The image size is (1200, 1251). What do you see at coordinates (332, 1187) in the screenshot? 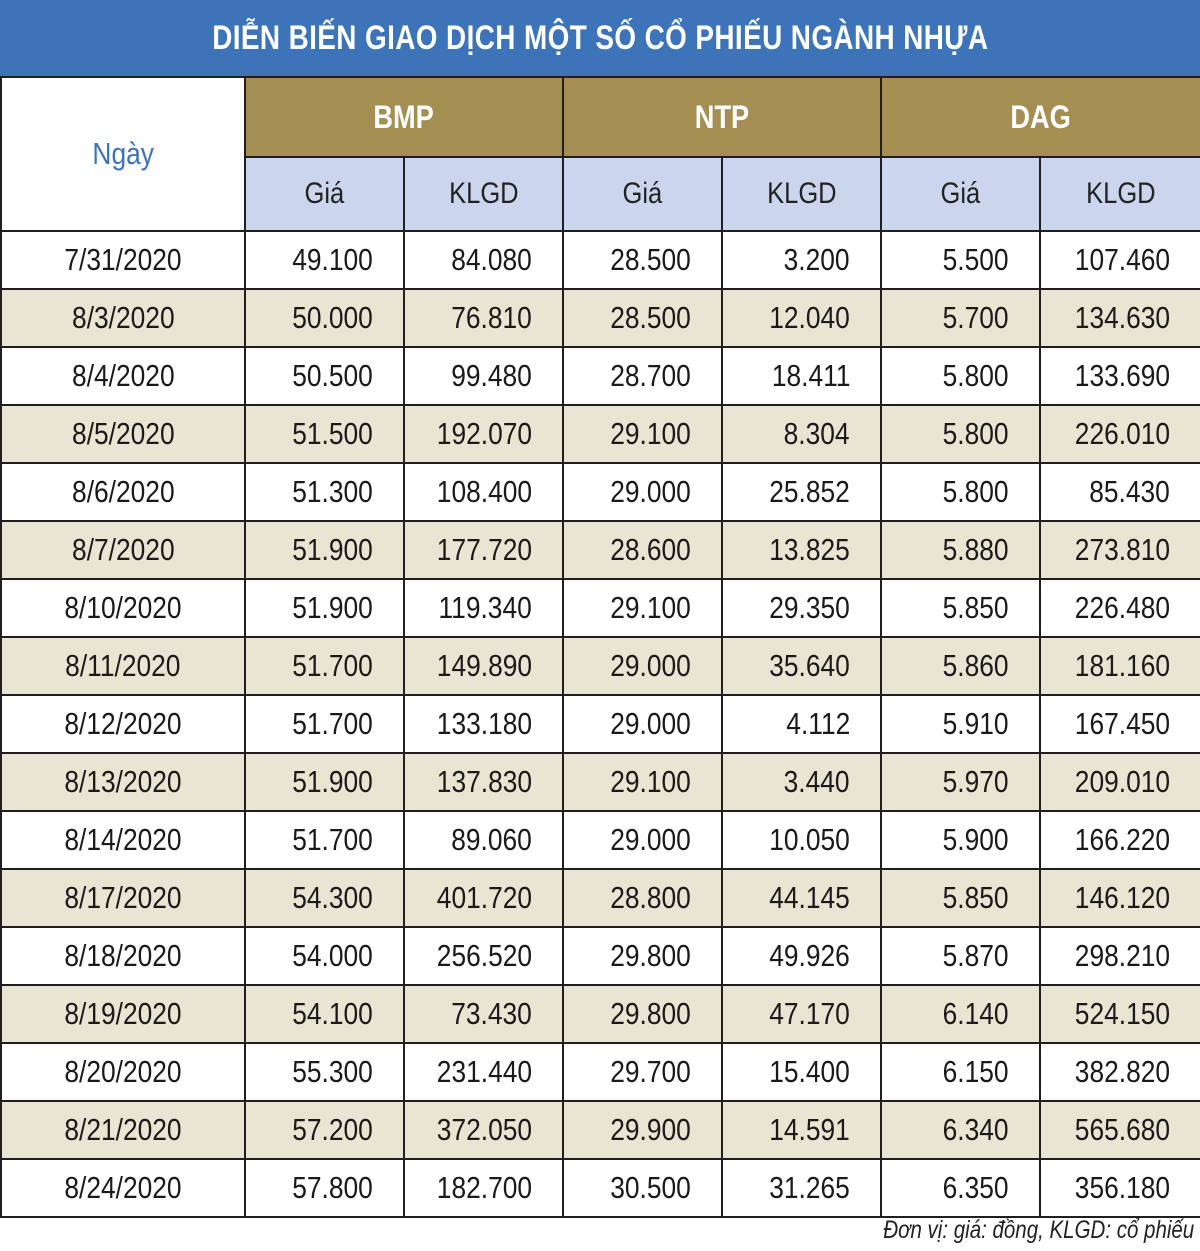
I see `cell-bmp-price-value: 57.800` at bounding box center [332, 1187].